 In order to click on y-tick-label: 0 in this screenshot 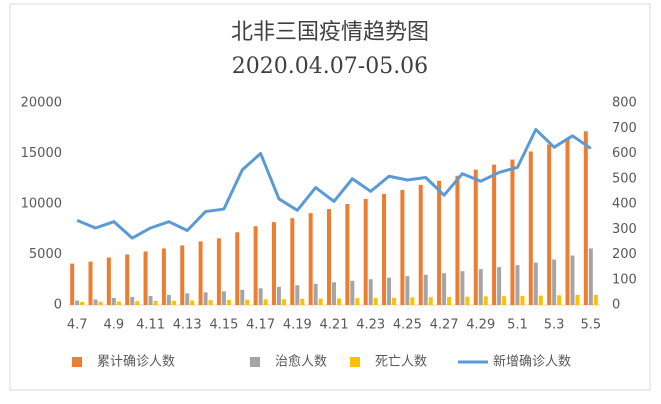, I will do `click(58, 305)`.